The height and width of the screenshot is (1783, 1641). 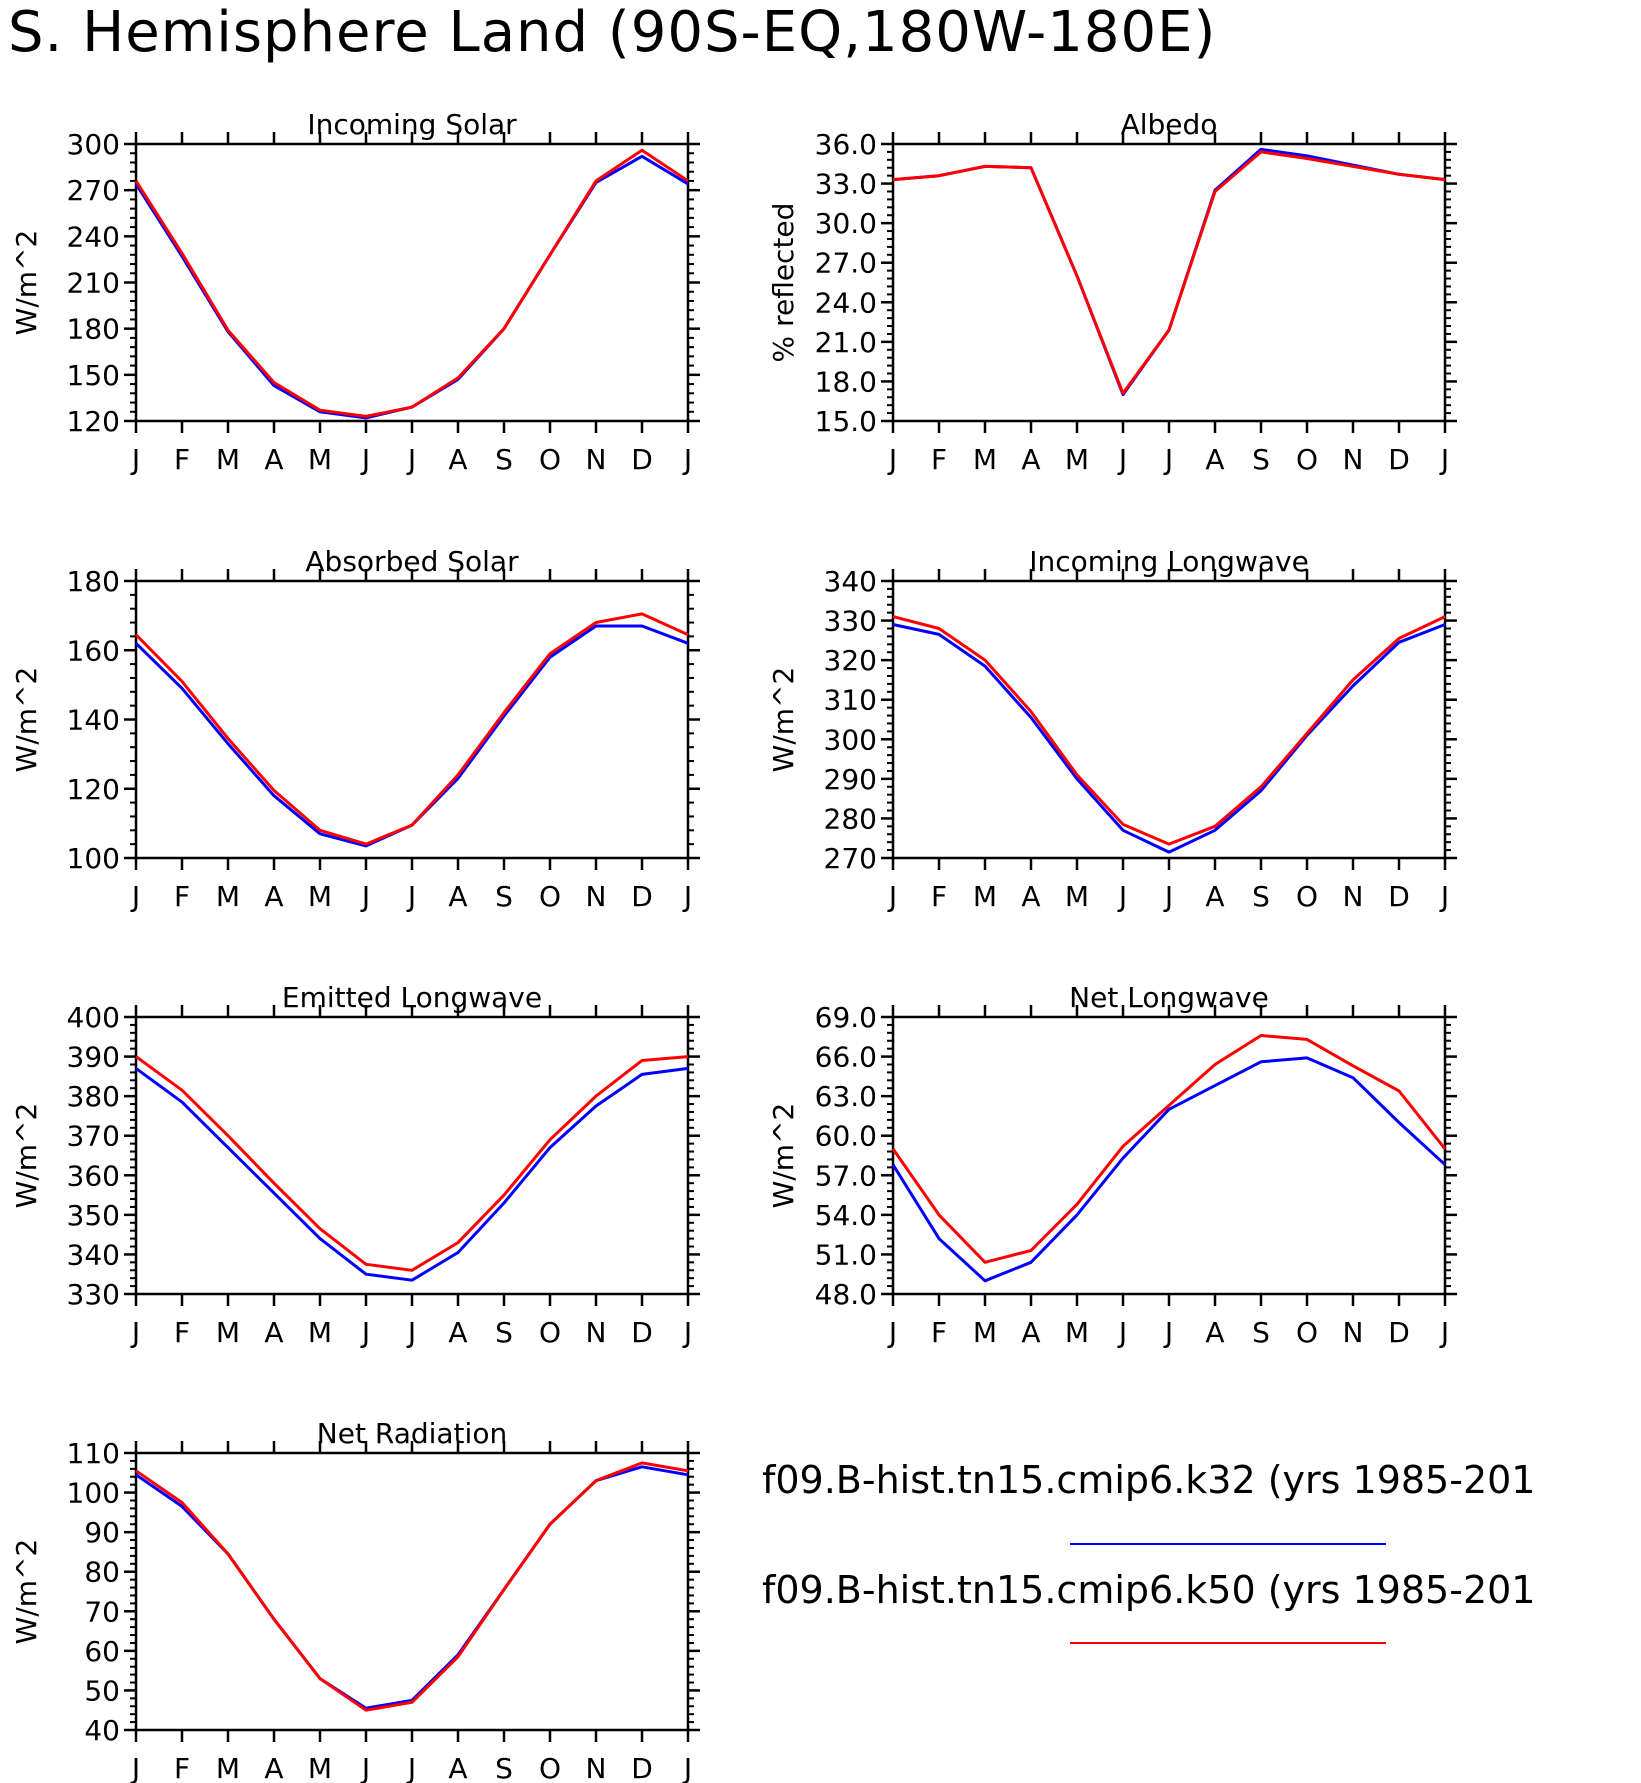 I want to click on y-tick-label: 240, so click(x=93, y=236).